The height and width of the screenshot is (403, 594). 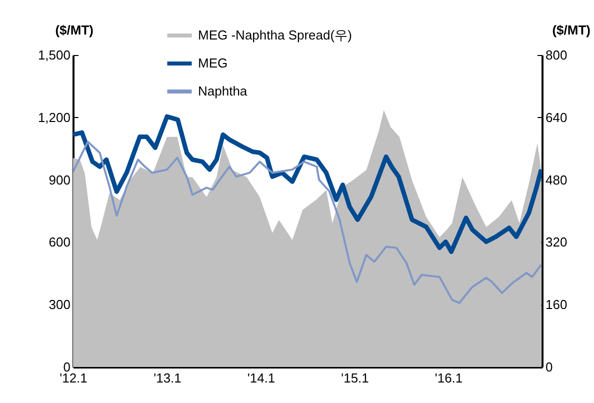 I want to click on x-tick-label: '13.1, so click(x=168, y=378).